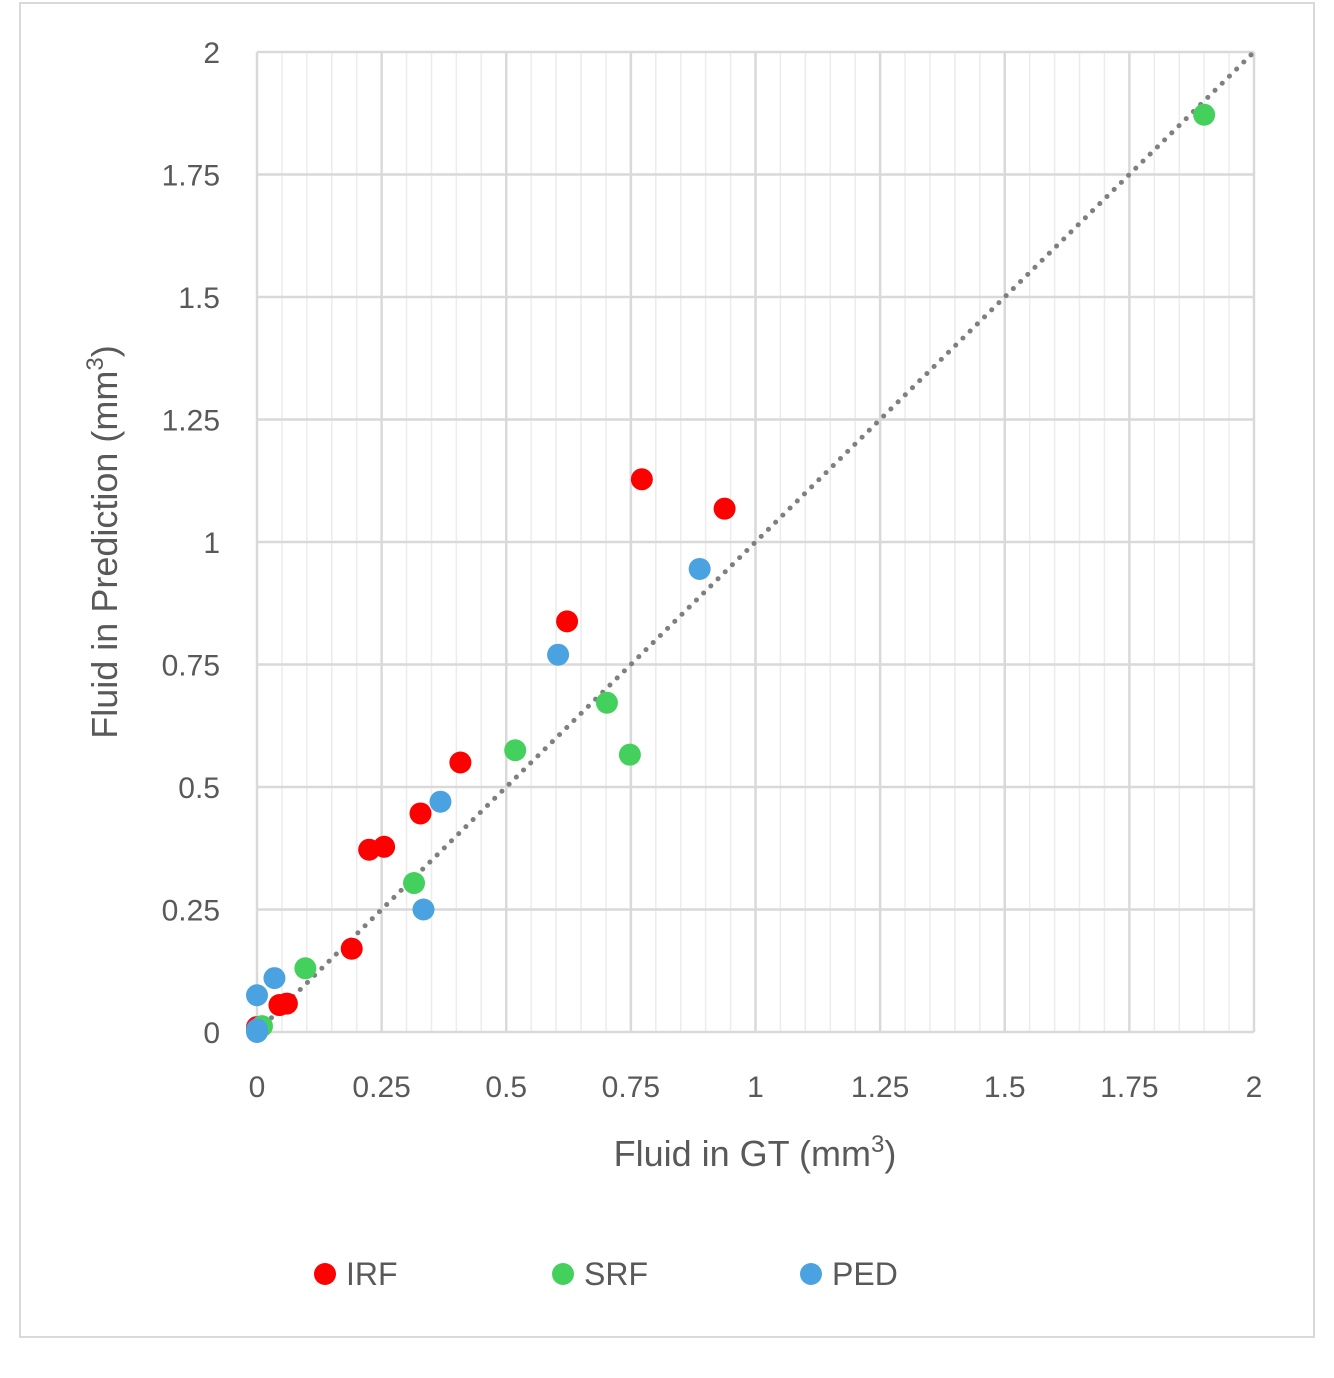  What do you see at coordinates (478, 800) in the screenshot?
I see `series-ped` at bounding box center [478, 800].